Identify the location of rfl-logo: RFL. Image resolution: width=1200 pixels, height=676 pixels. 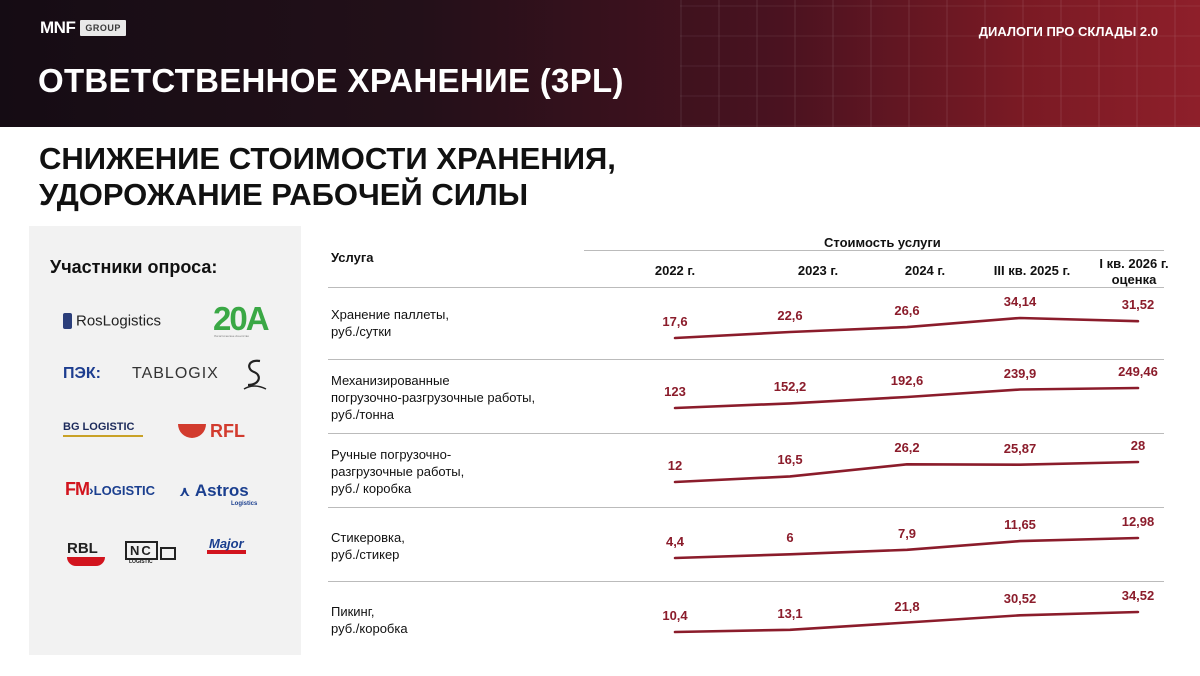
(211, 431).